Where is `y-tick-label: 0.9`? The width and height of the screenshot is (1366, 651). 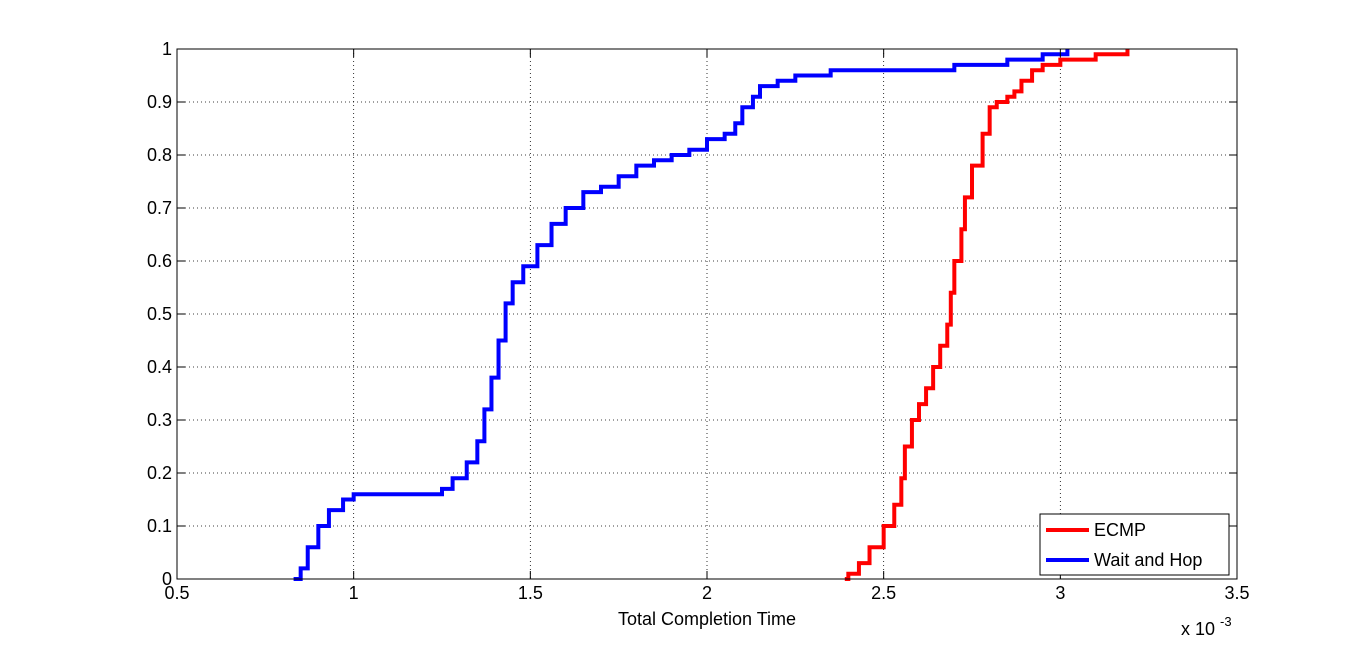 y-tick-label: 0.9 is located at coordinates (159, 102).